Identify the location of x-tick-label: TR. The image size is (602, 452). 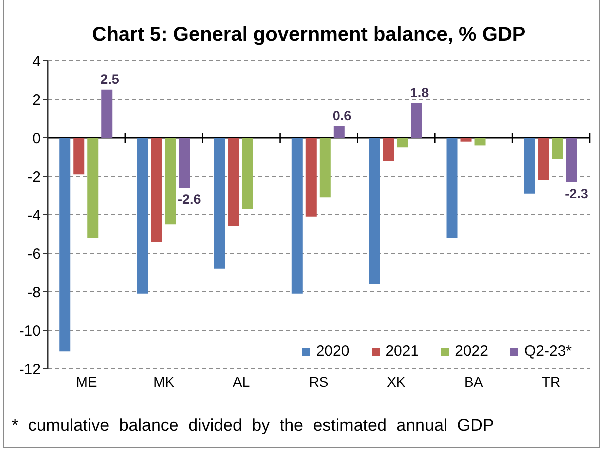
(551, 382).